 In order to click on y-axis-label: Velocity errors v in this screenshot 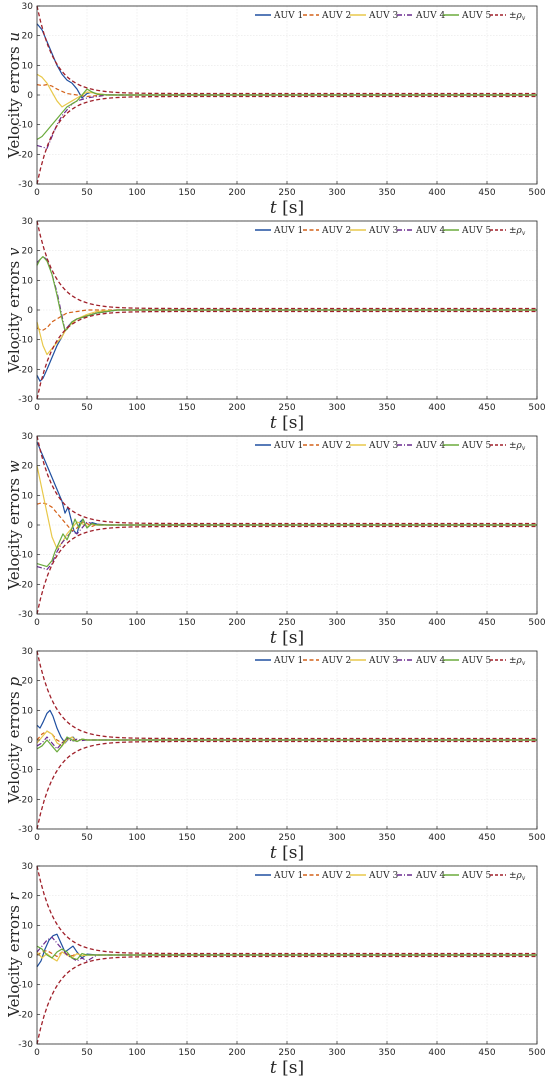, I will do `click(14, 310)`.